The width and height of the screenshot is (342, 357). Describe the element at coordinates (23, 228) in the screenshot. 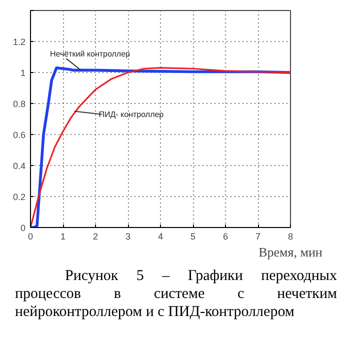

I see `y-tick-label: 0` at that location.